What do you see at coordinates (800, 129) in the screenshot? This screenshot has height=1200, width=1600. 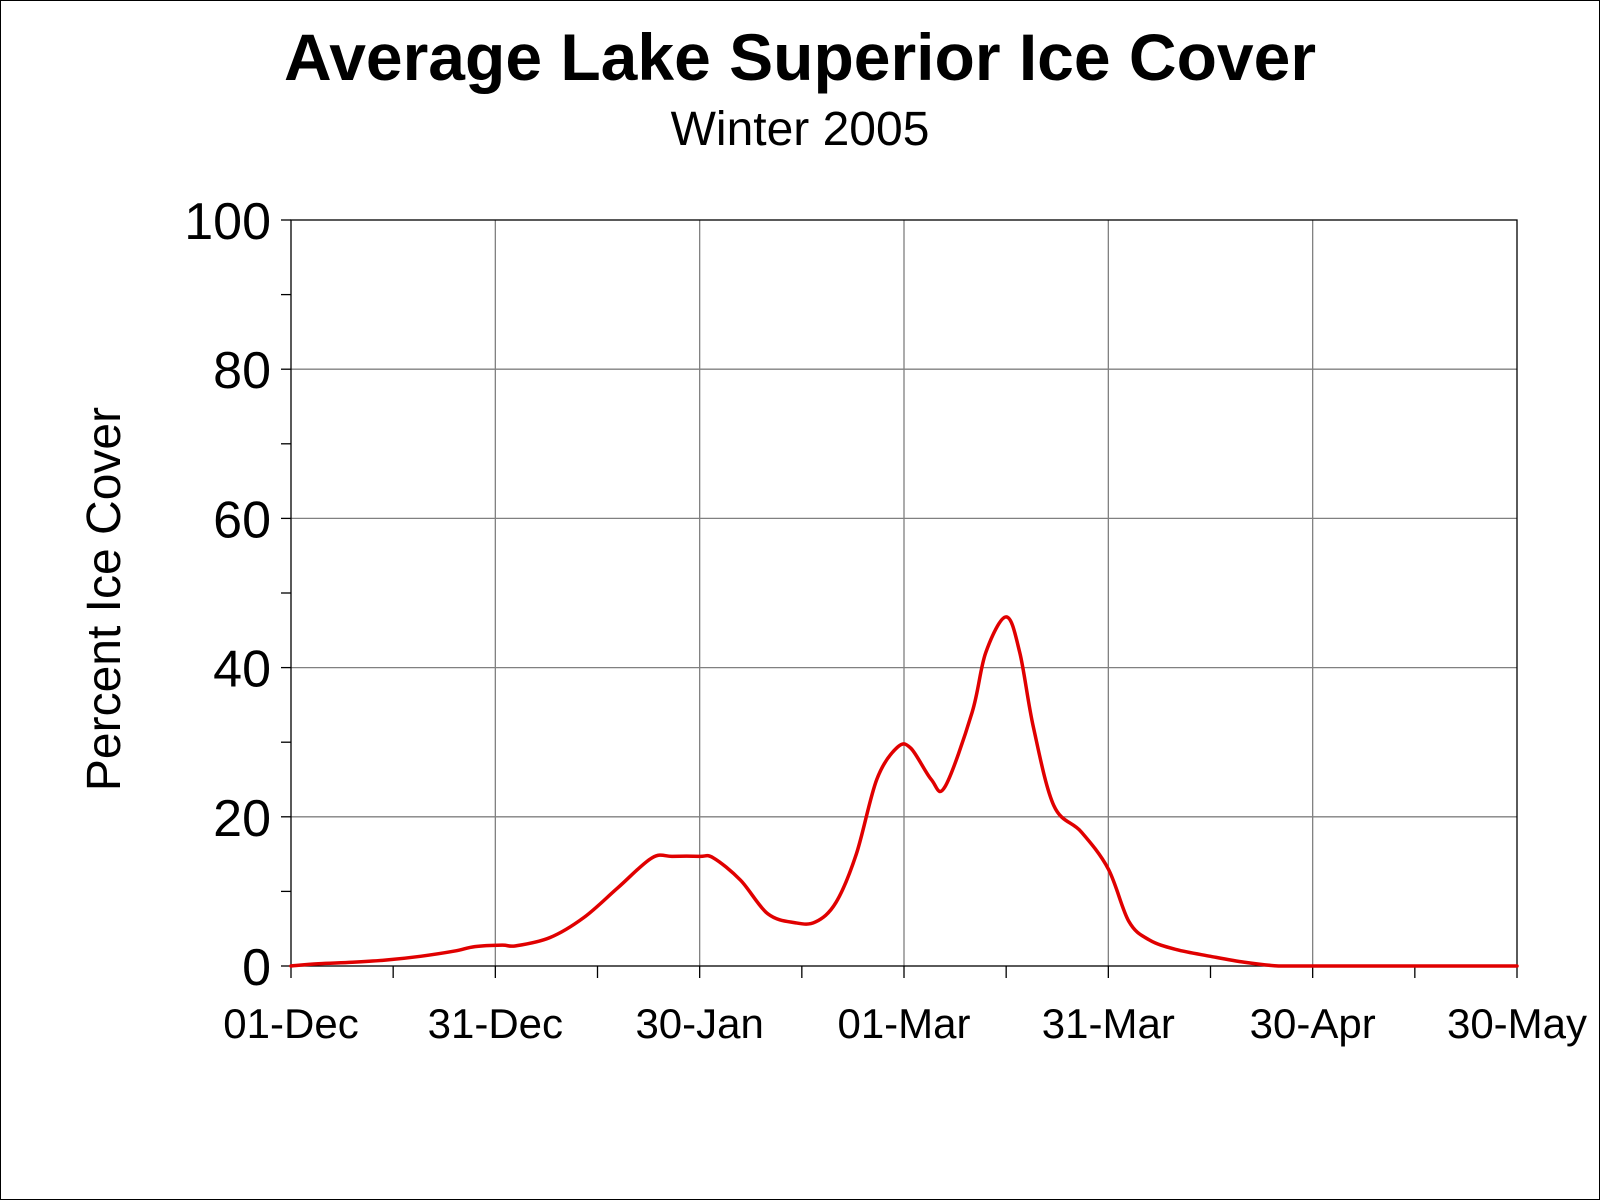 I see `chart-subtitle: Winter 2005` at bounding box center [800, 129].